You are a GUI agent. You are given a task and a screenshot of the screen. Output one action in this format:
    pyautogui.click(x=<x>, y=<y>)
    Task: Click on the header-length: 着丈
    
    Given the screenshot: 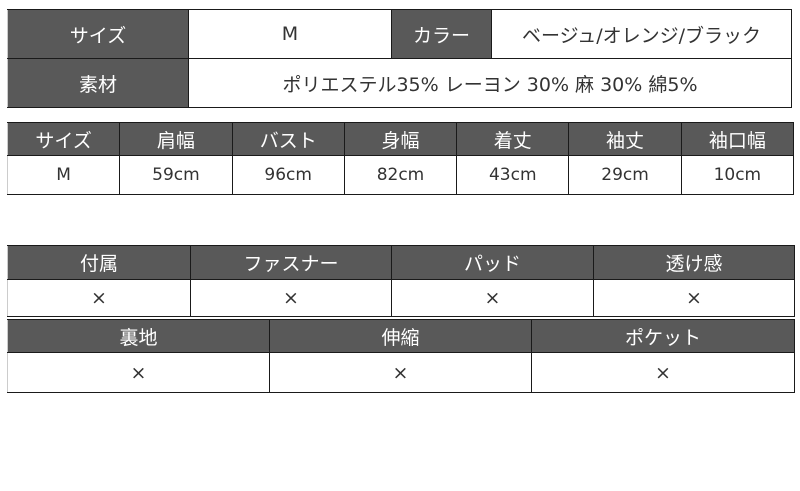 What is the action you would take?
    pyautogui.click(x=513, y=139)
    